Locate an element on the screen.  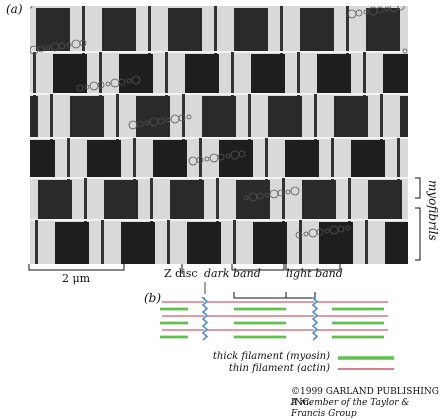
myofibrils-label-wrap: myofibrils is located at coordinates (433, 225).